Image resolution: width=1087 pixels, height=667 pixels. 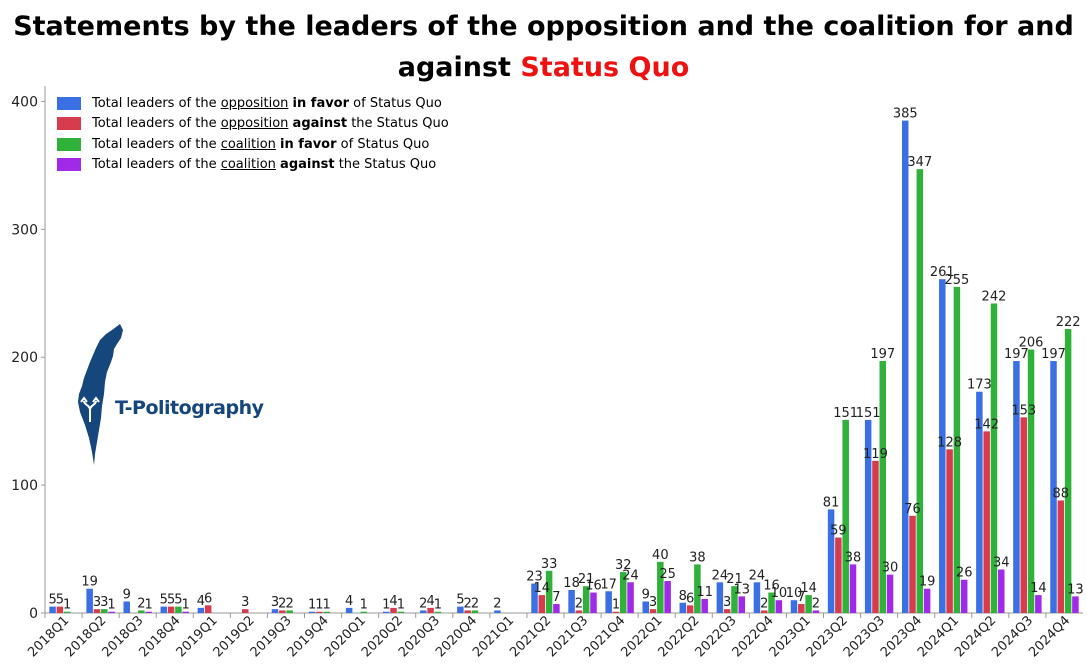 I want to click on data-label: 33, so click(x=549, y=564).